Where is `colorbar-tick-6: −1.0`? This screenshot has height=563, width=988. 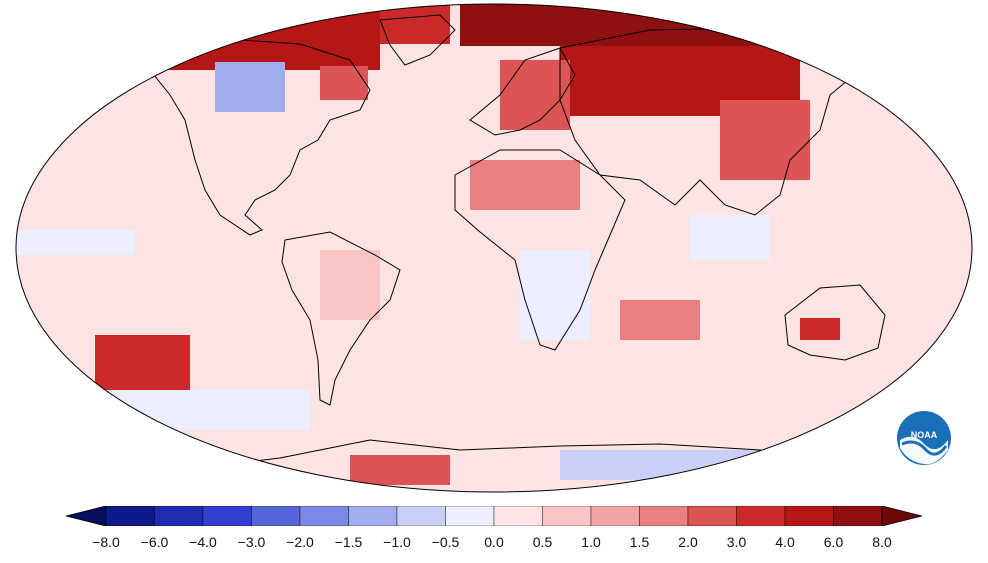 colorbar-tick-6: −1.0 is located at coordinates (397, 542).